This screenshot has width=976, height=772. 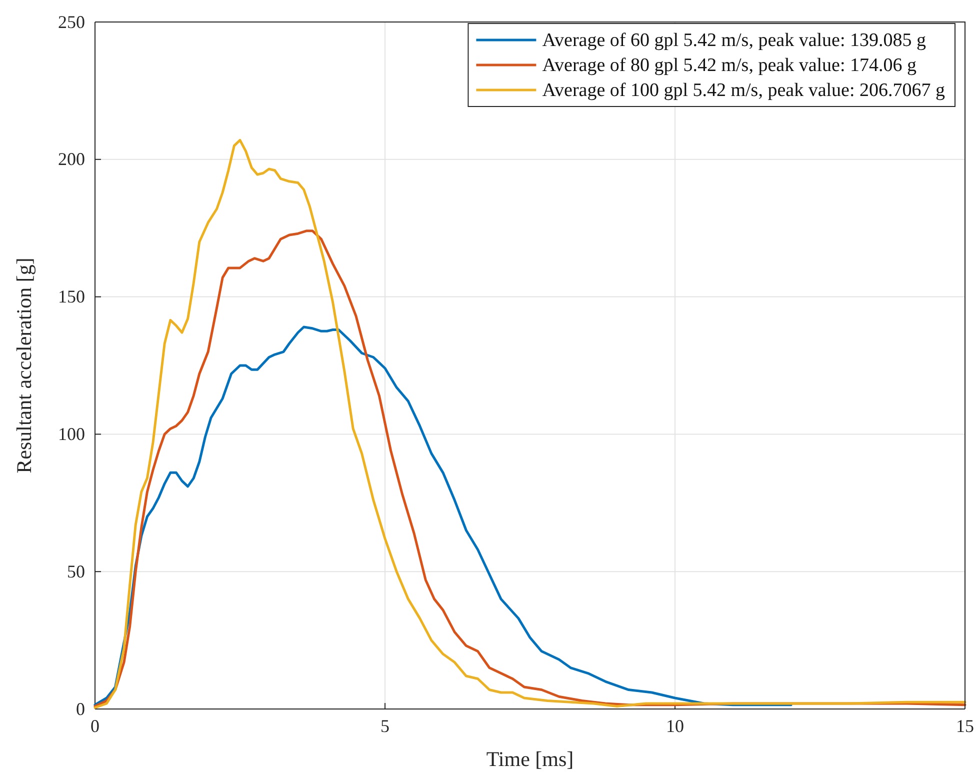 What do you see at coordinates (734, 40) in the screenshot?
I see `legend-label: Average of 60 gpl 5.42 m/s, peak value: 139.085 g` at bounding box center [734, 40].